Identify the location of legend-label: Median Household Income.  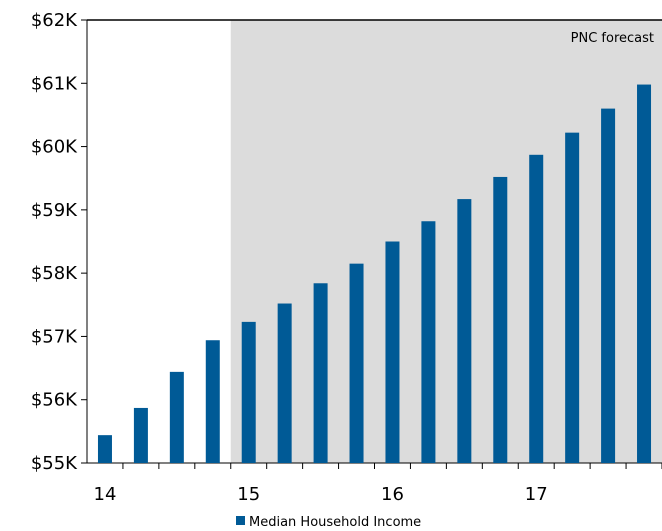
(335, 522).